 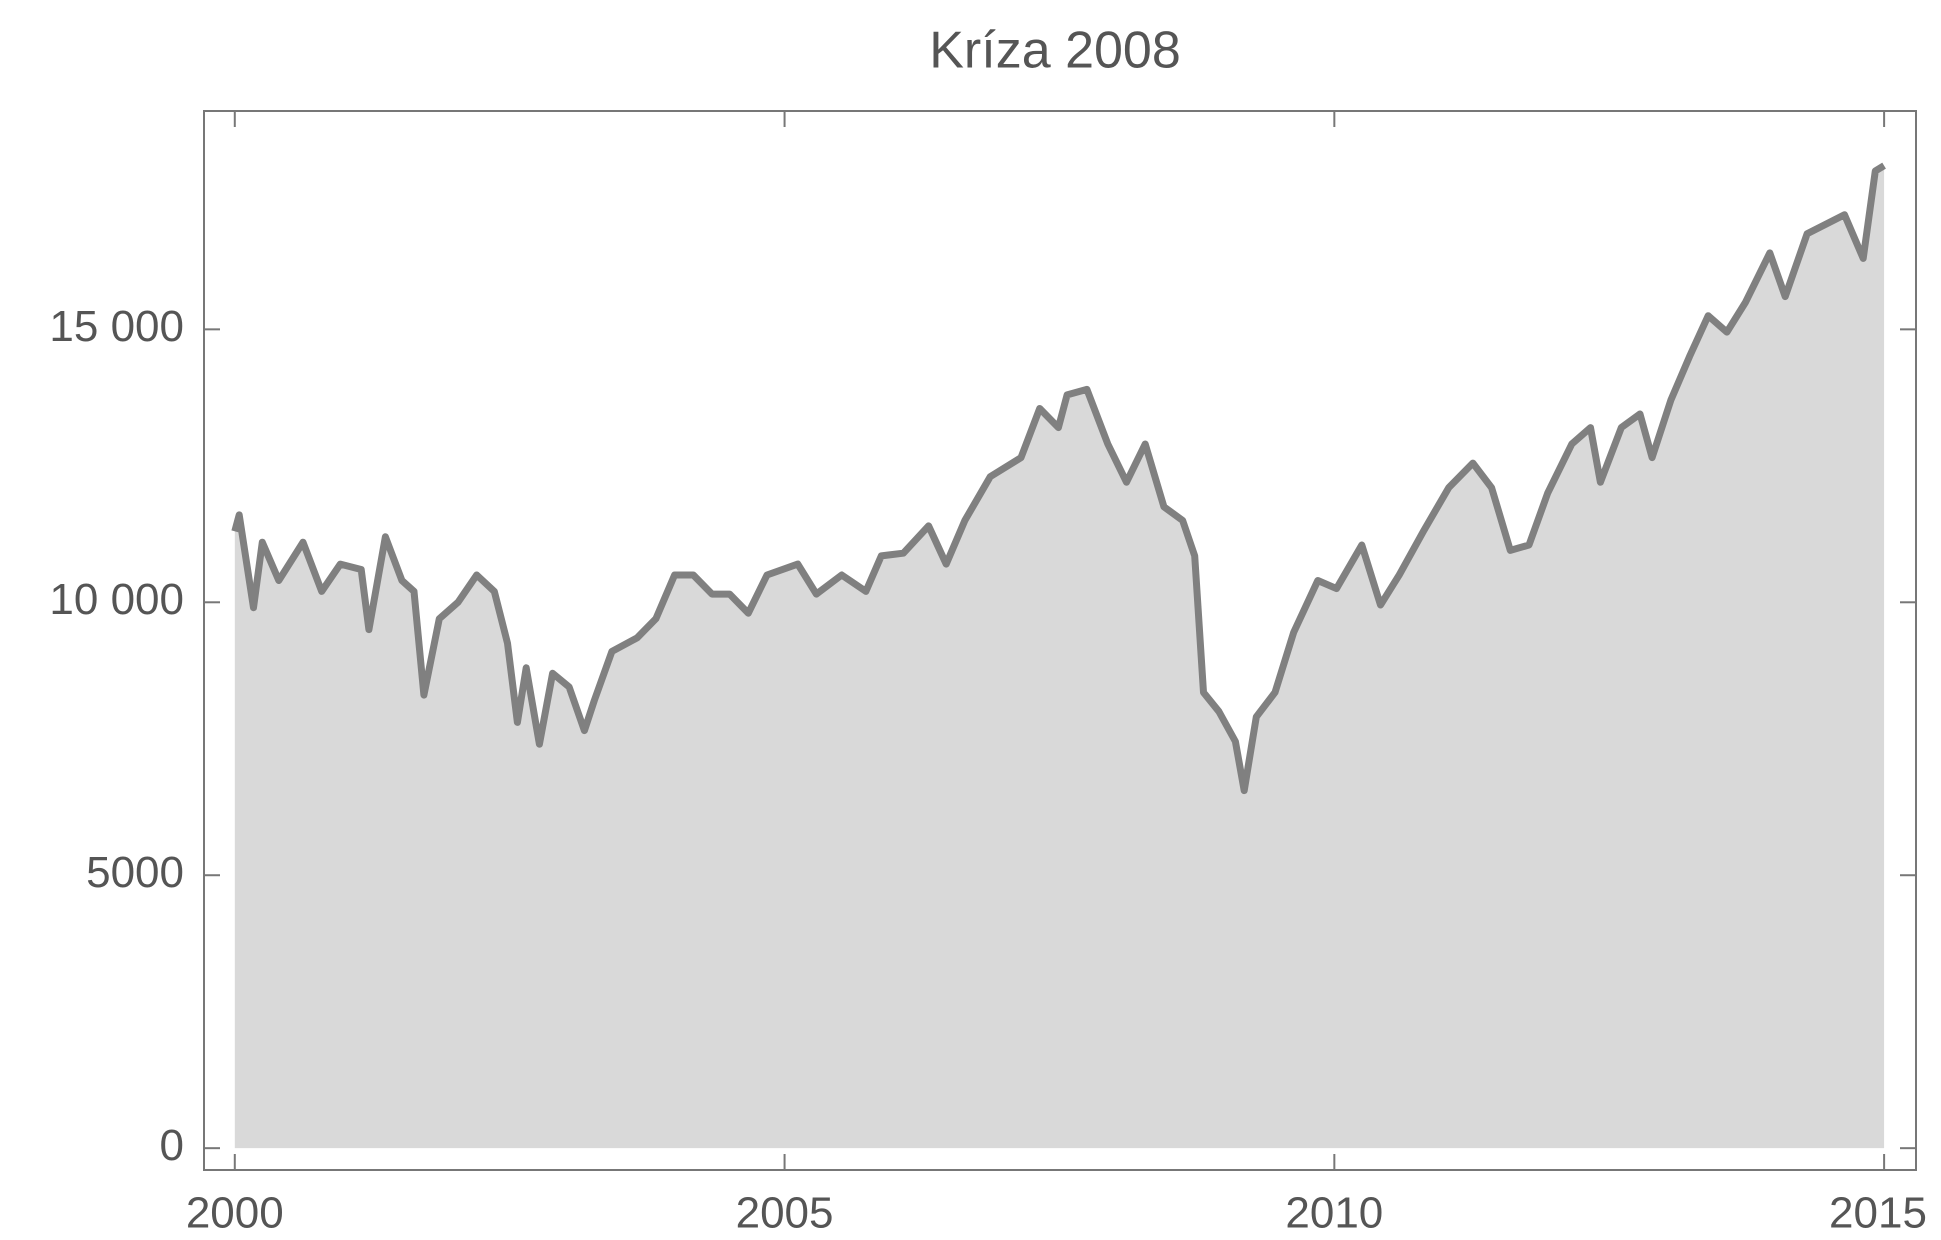 I want to click on x-tick-label: 2010, so click(x=1334, y=1213).